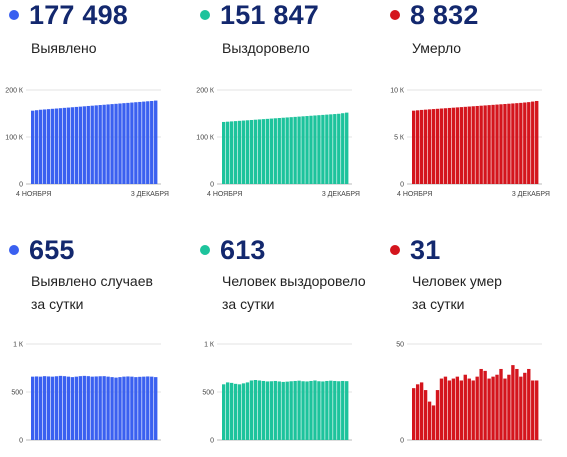 Image resolution: width=567 pixels, height=457 pixels. What do you see at coordinates (243, 249) in the screenshot?
I see `stat-value: 613` at bounding box center [243, 249].